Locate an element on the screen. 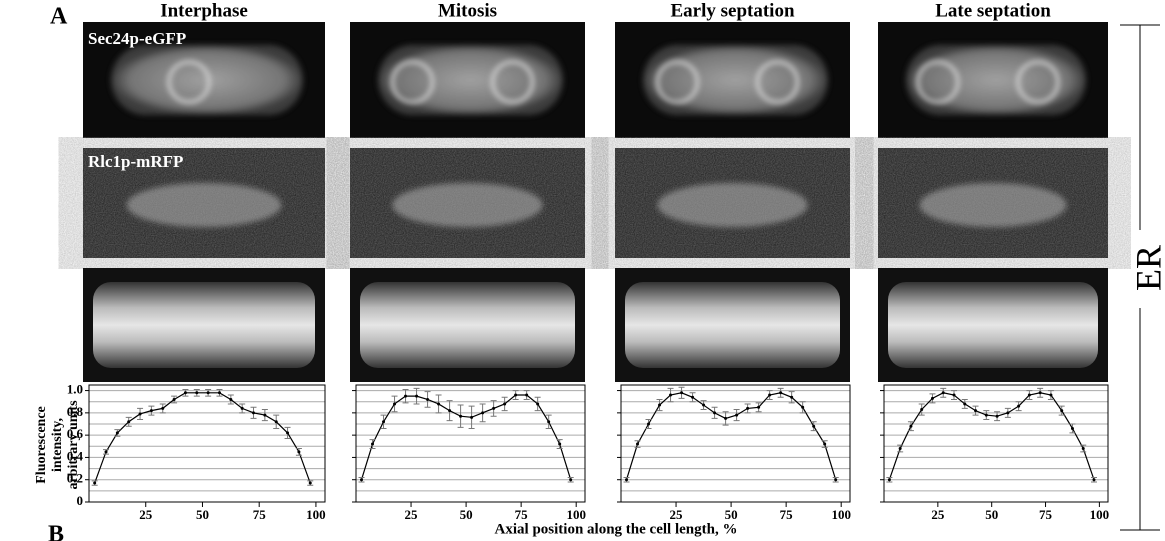 The width and height of the screenshot is (1165, 541). chart-title: Early septation is located at coordinates (732, 10).